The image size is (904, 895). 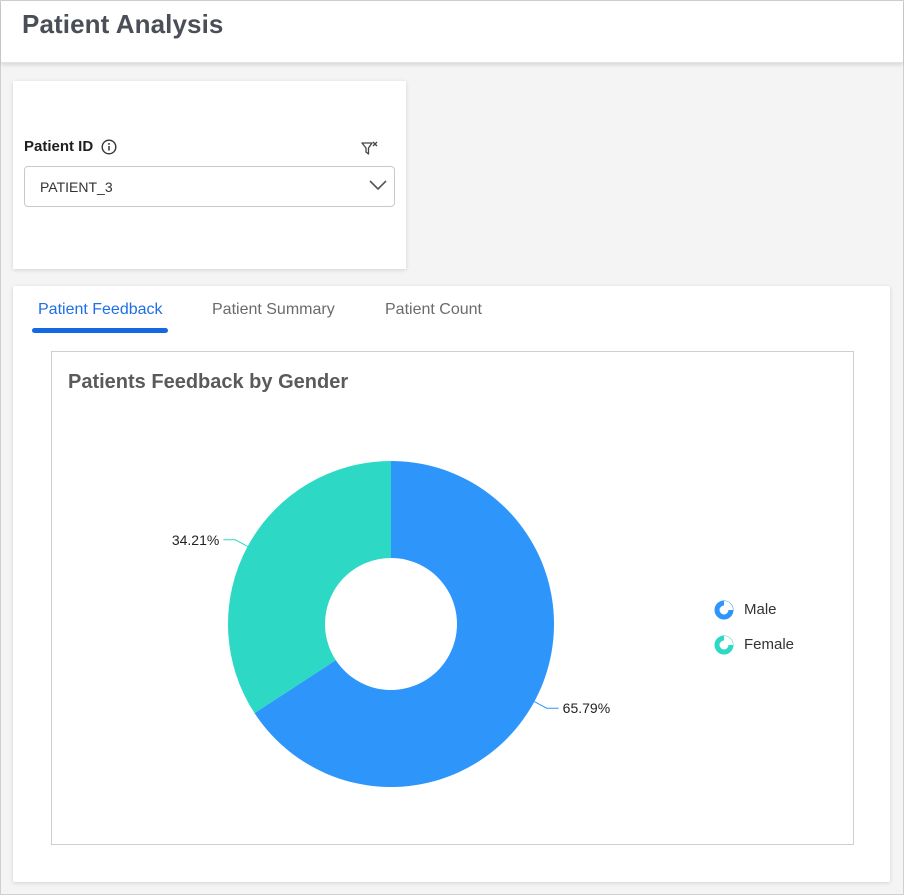 What do you see at coordinates (378, 185) in the screenshot?
I see `chevron-down-icon` at bounding box center [378, 185].